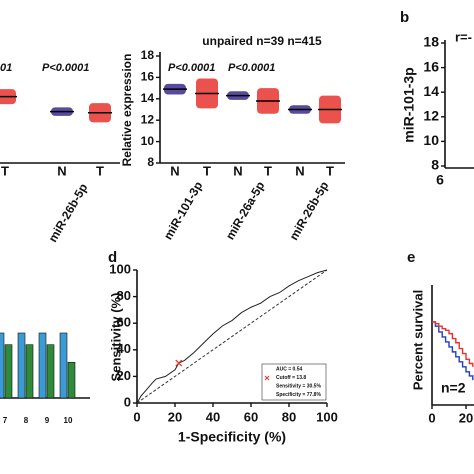 This screenshot has height=474, width=474. Describe the element at coordinates (267, 378) in the screenshot. I see `legend-marker` at that location.